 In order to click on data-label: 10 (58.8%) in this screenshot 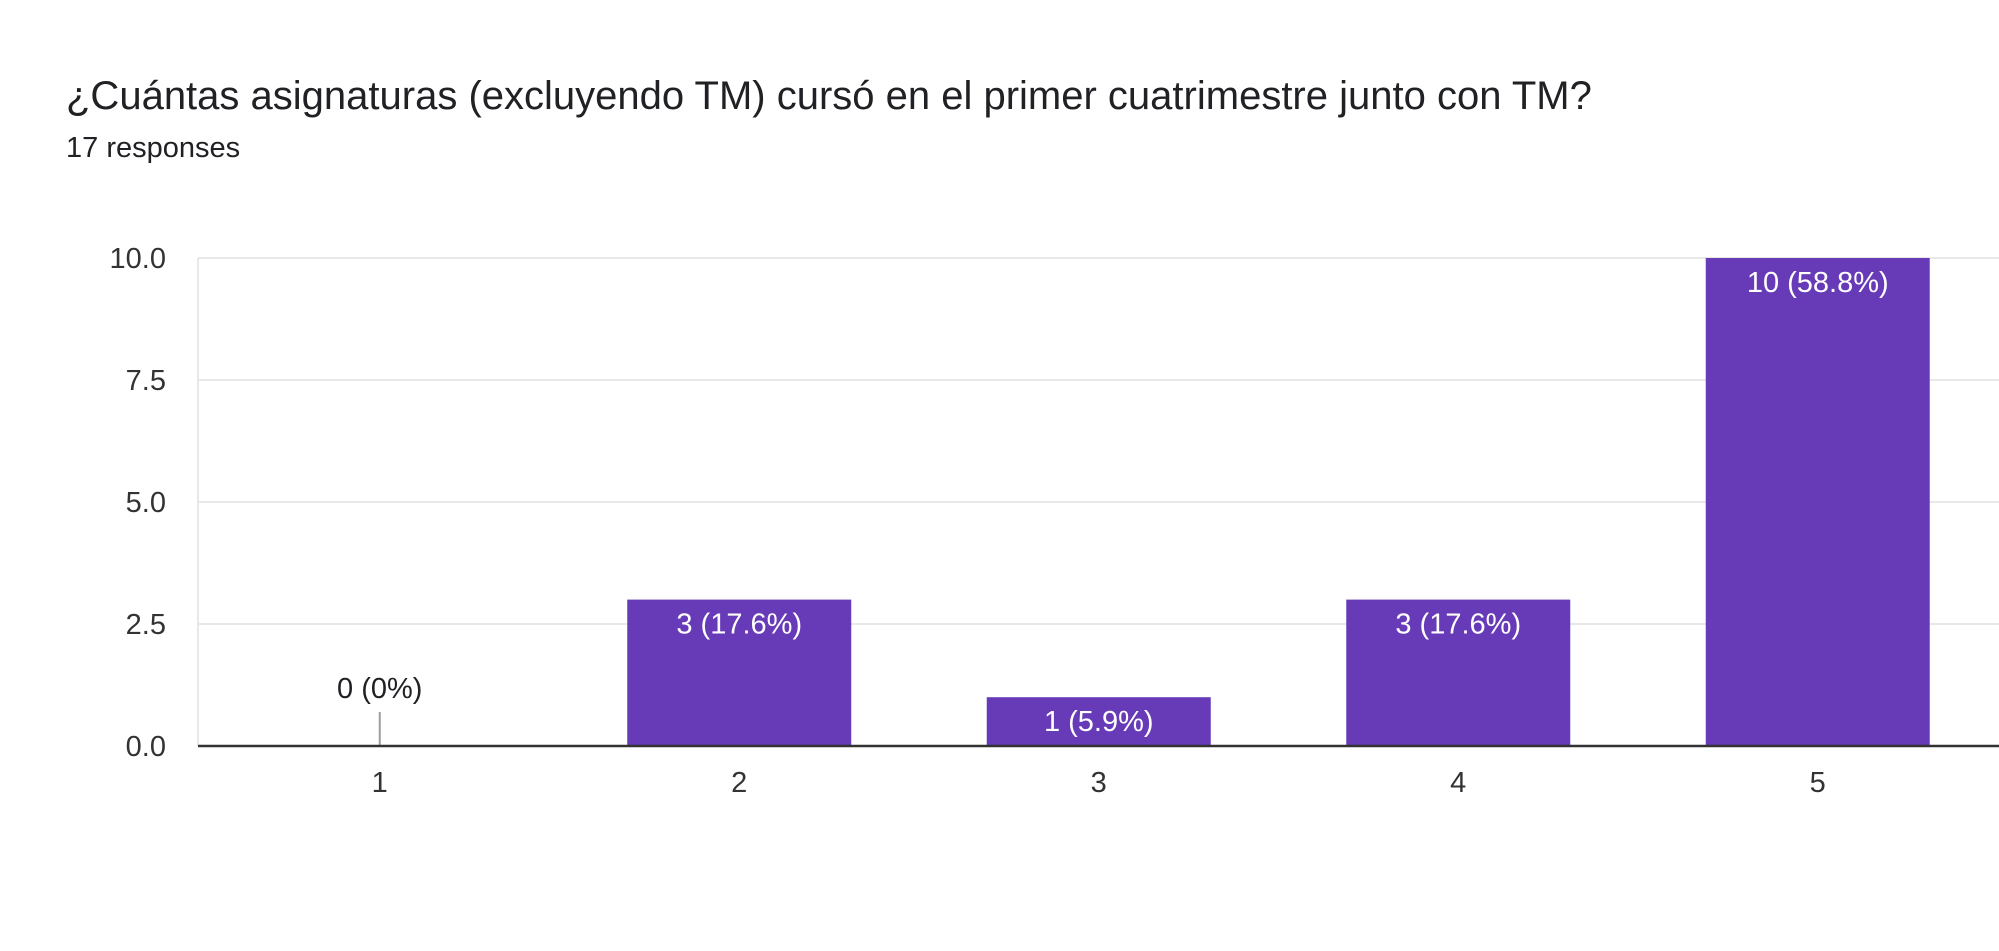, I will do `click(1818, 283)`.